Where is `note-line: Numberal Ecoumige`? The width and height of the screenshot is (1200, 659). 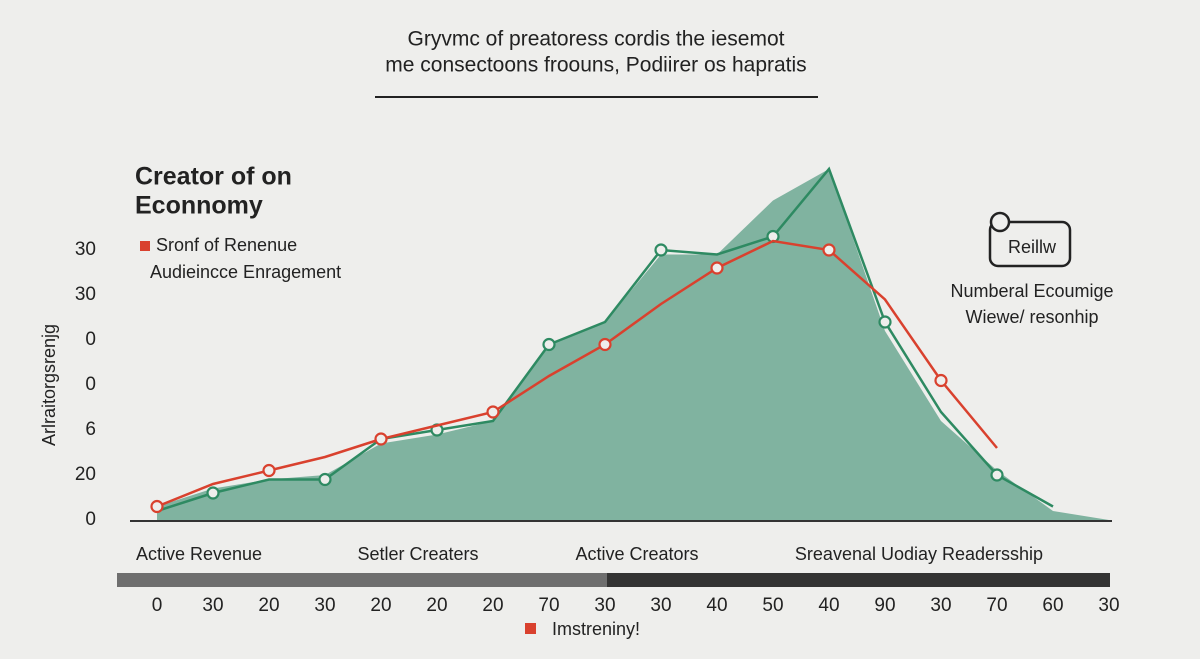 note-line: Numberal Ecoumige is located at coordinates (1031, 291).